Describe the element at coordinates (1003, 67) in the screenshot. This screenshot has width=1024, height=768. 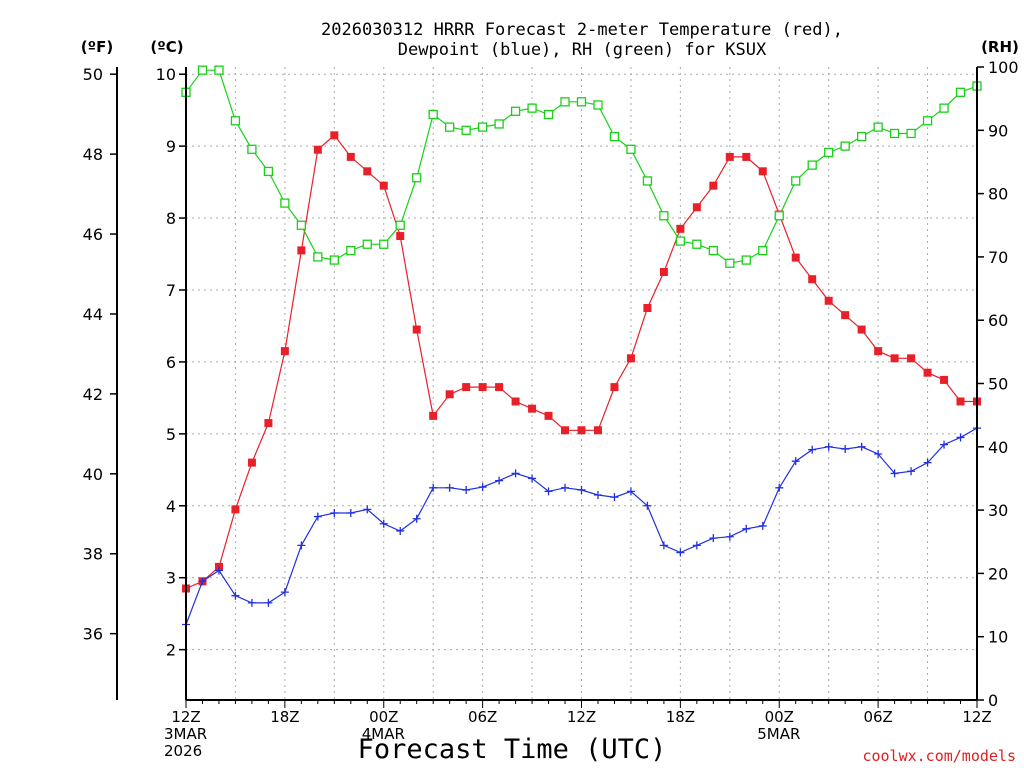
I see `rh-tick-label: 100` at that location.